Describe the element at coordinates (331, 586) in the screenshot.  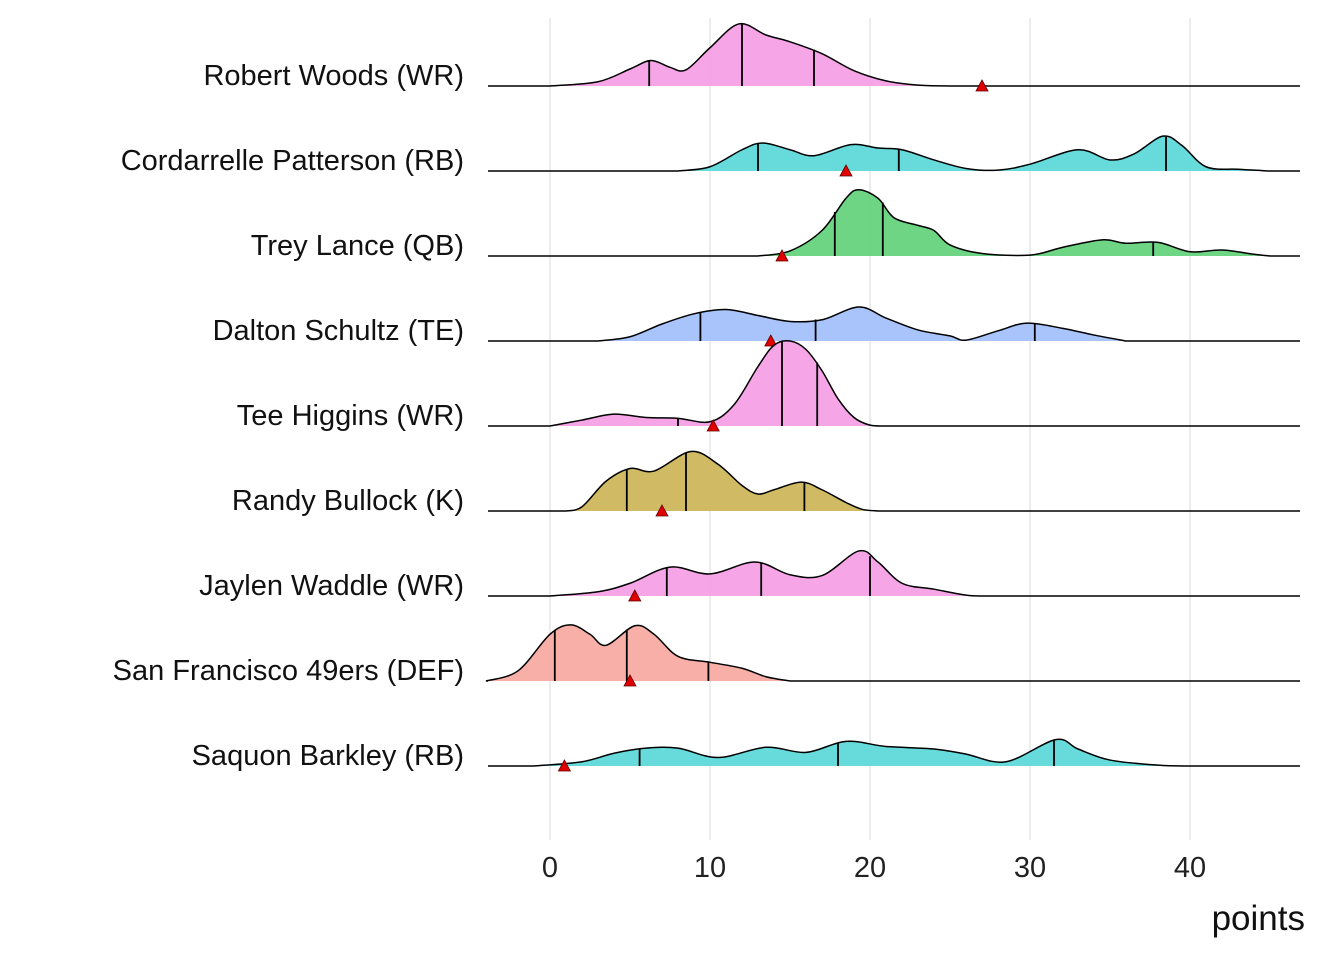
I see `y-label: Jaylen Waddle (WR)` at that location.